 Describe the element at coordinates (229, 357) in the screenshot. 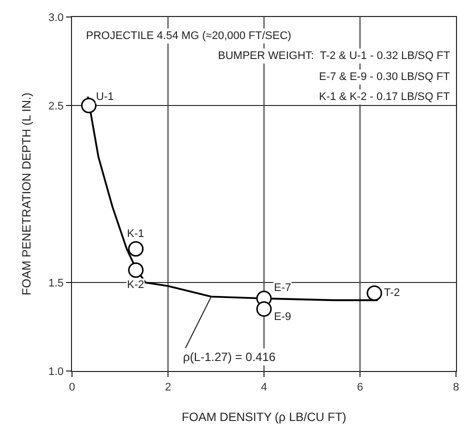

I see `annotation: ρ(L-1.27) = 0.416` at that location.